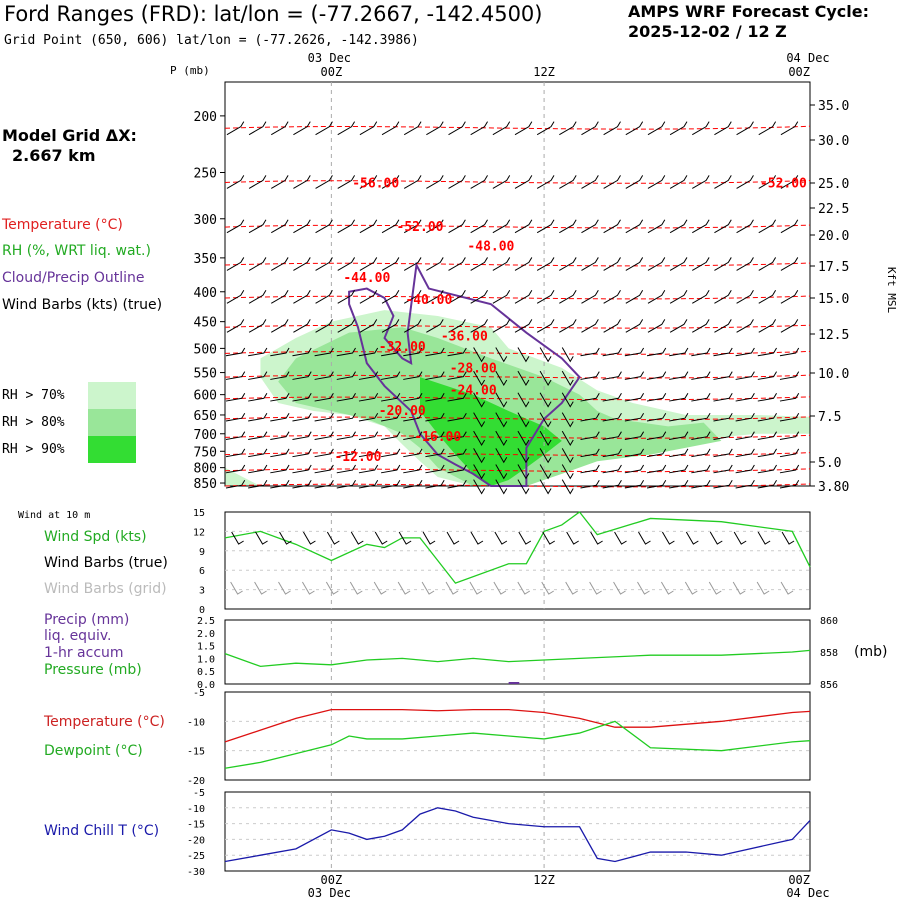  I want to click on height-tick-label: 7.5, so click(829, 417).